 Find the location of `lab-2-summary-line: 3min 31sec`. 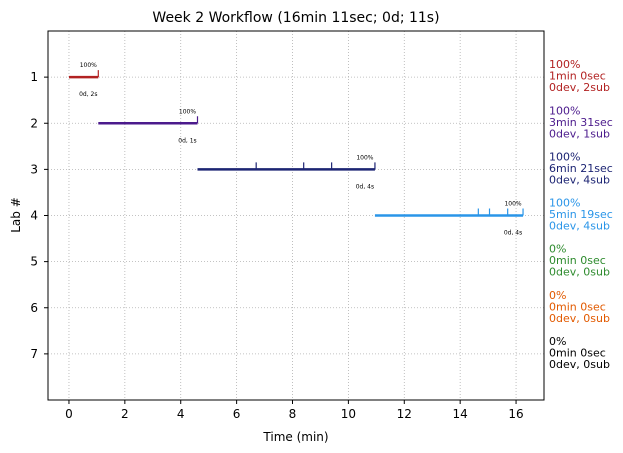

lab-2-summary-line: 3min 31sec is located at coordinates (581, 122).